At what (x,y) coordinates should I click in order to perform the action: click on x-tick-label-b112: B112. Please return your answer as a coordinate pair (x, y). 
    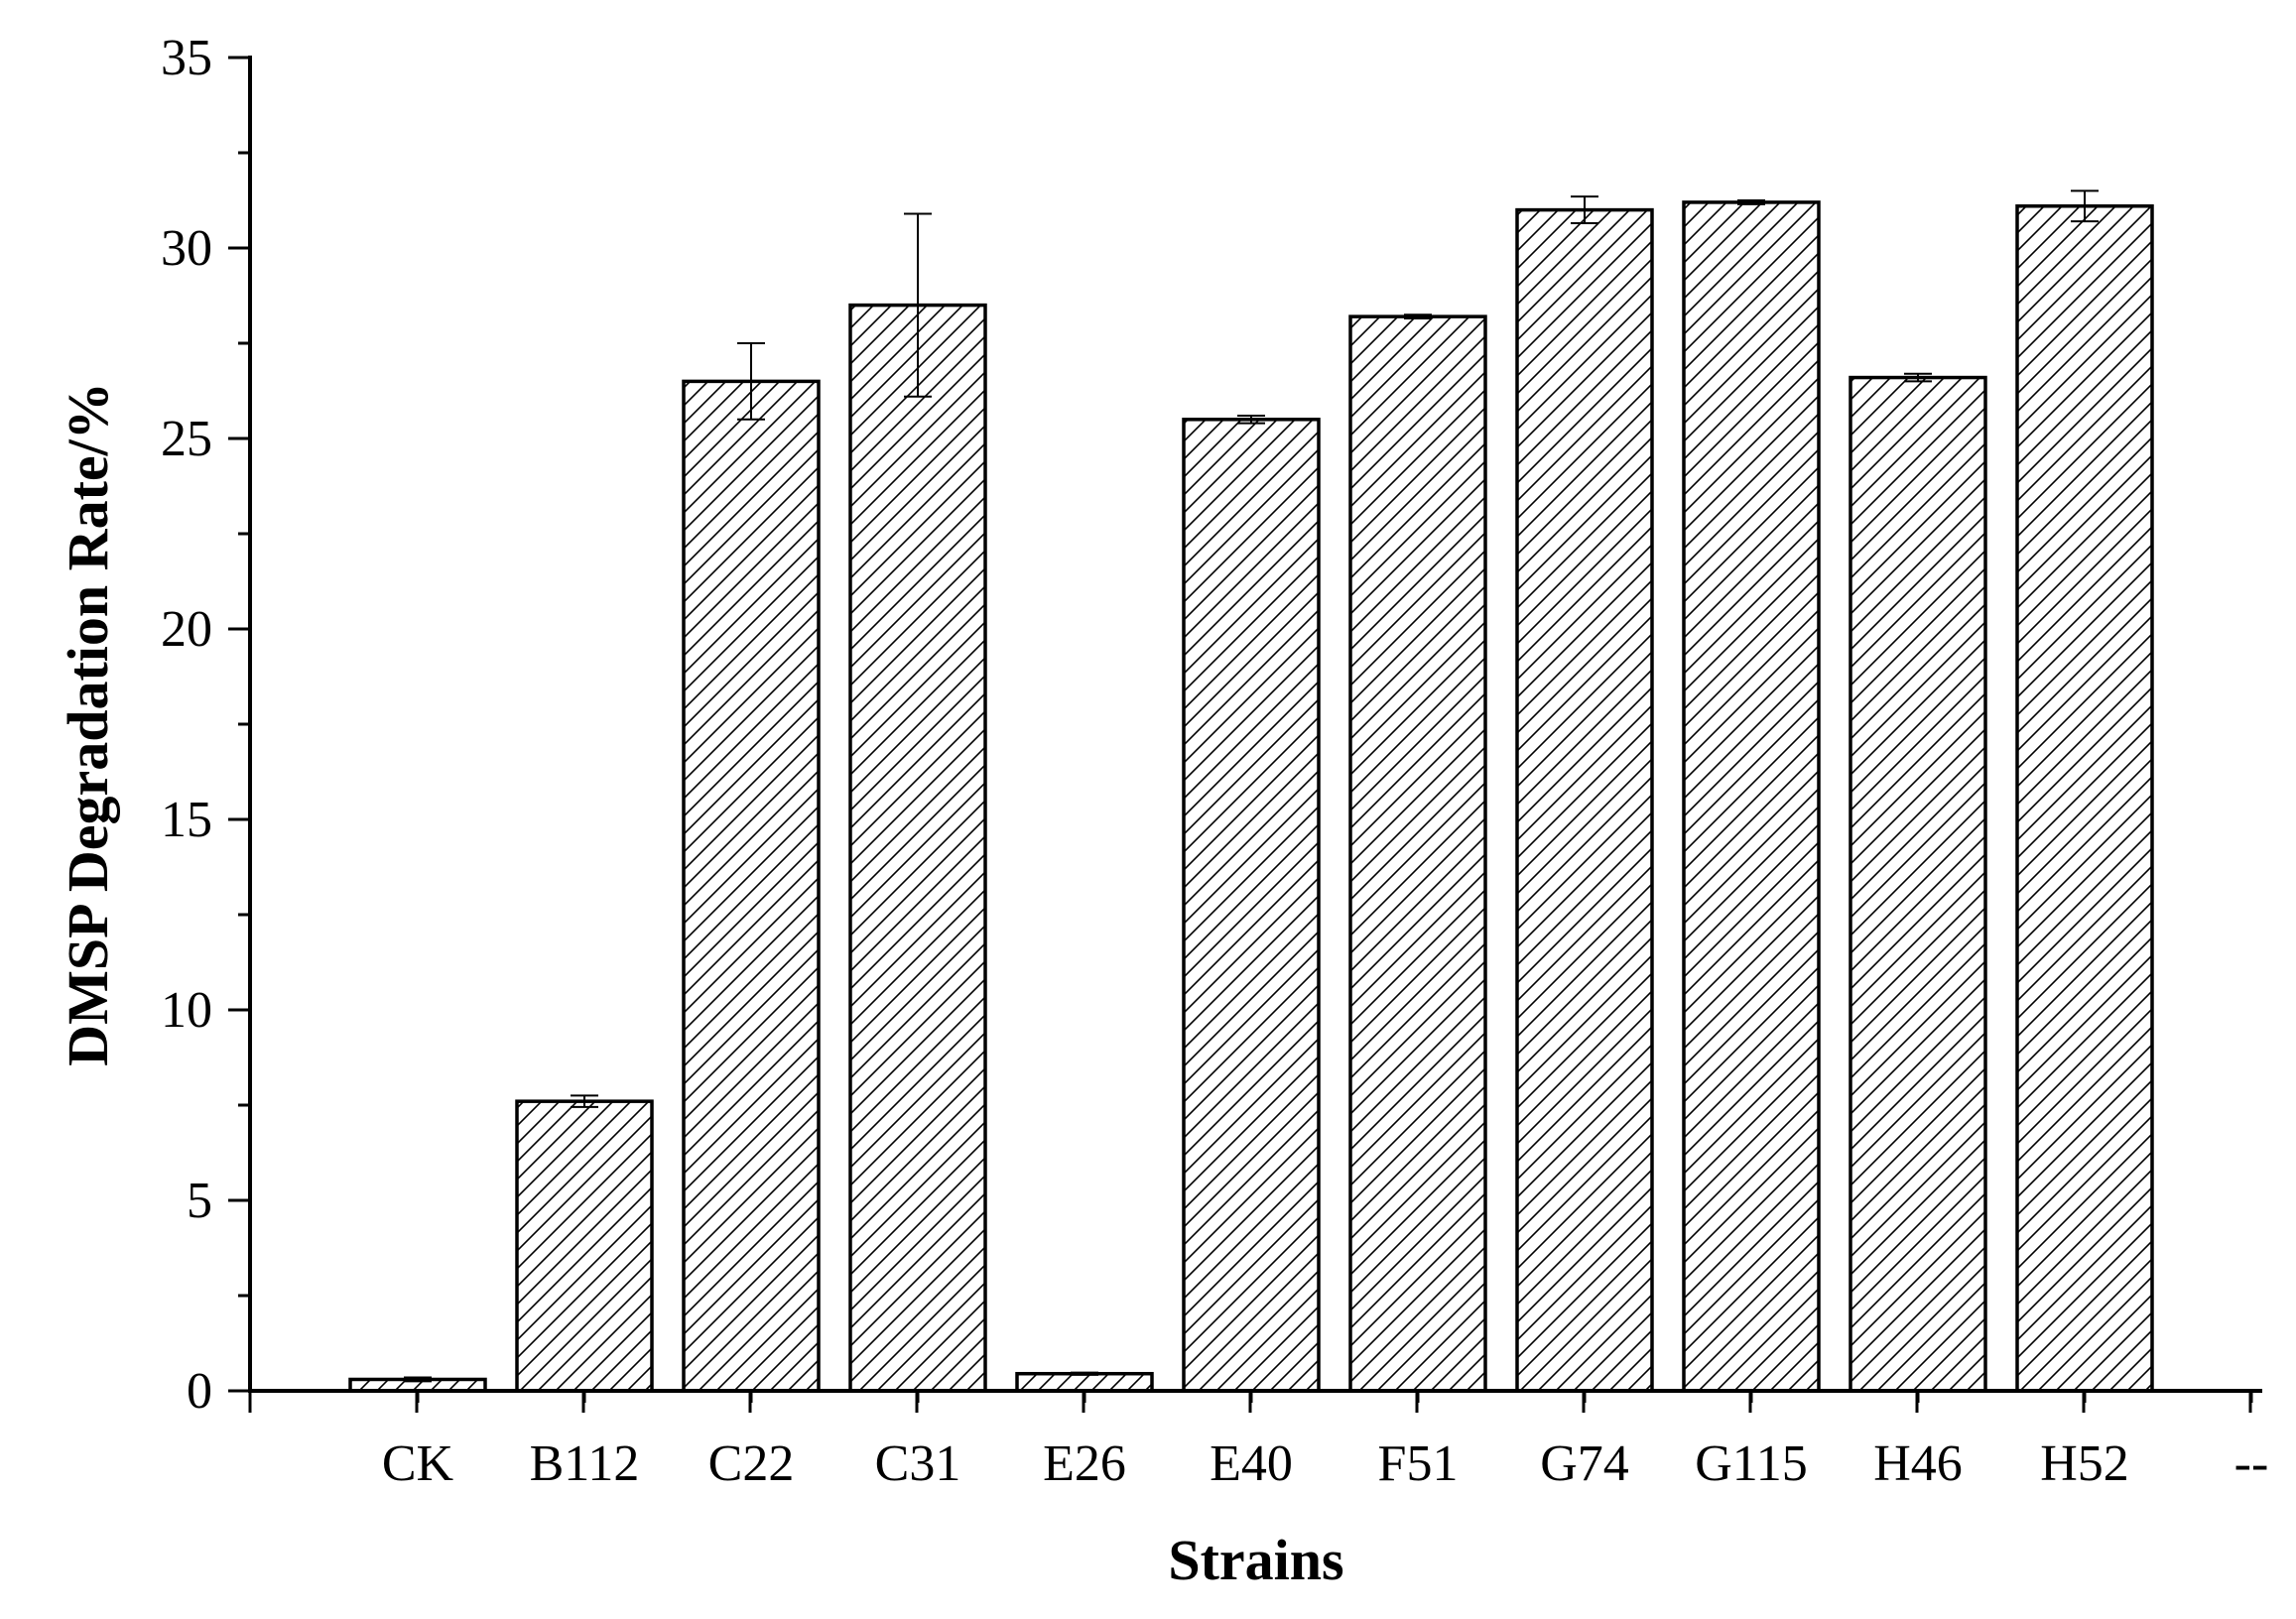
    Looking at the image, I should click on (585, 1463).